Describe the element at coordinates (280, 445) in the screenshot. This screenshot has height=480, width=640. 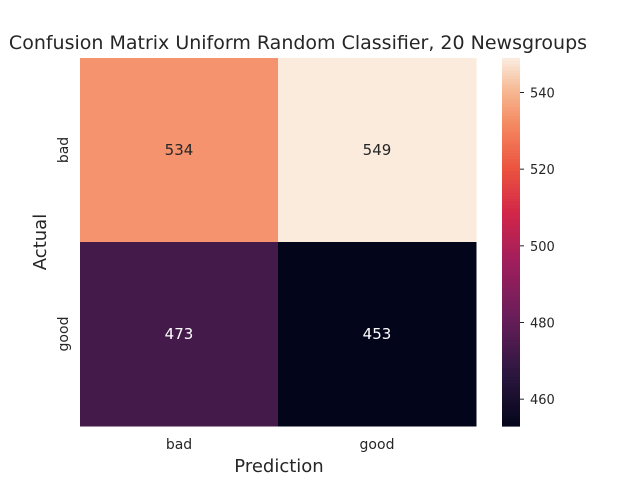
I see `x-tick-labels: bad good` at that location.